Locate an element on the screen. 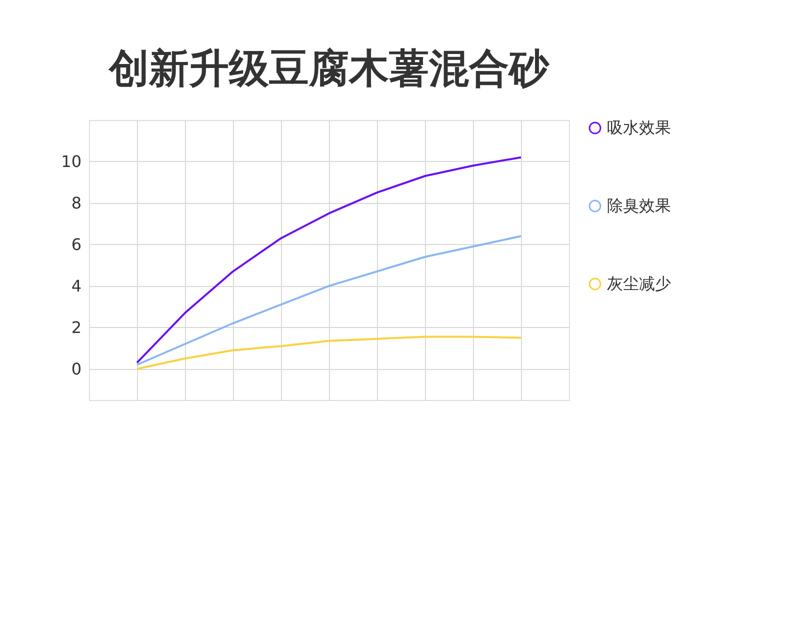 The image size is (790, 638). legend-label: 除臭效果 is located at coordinates (639, 205).